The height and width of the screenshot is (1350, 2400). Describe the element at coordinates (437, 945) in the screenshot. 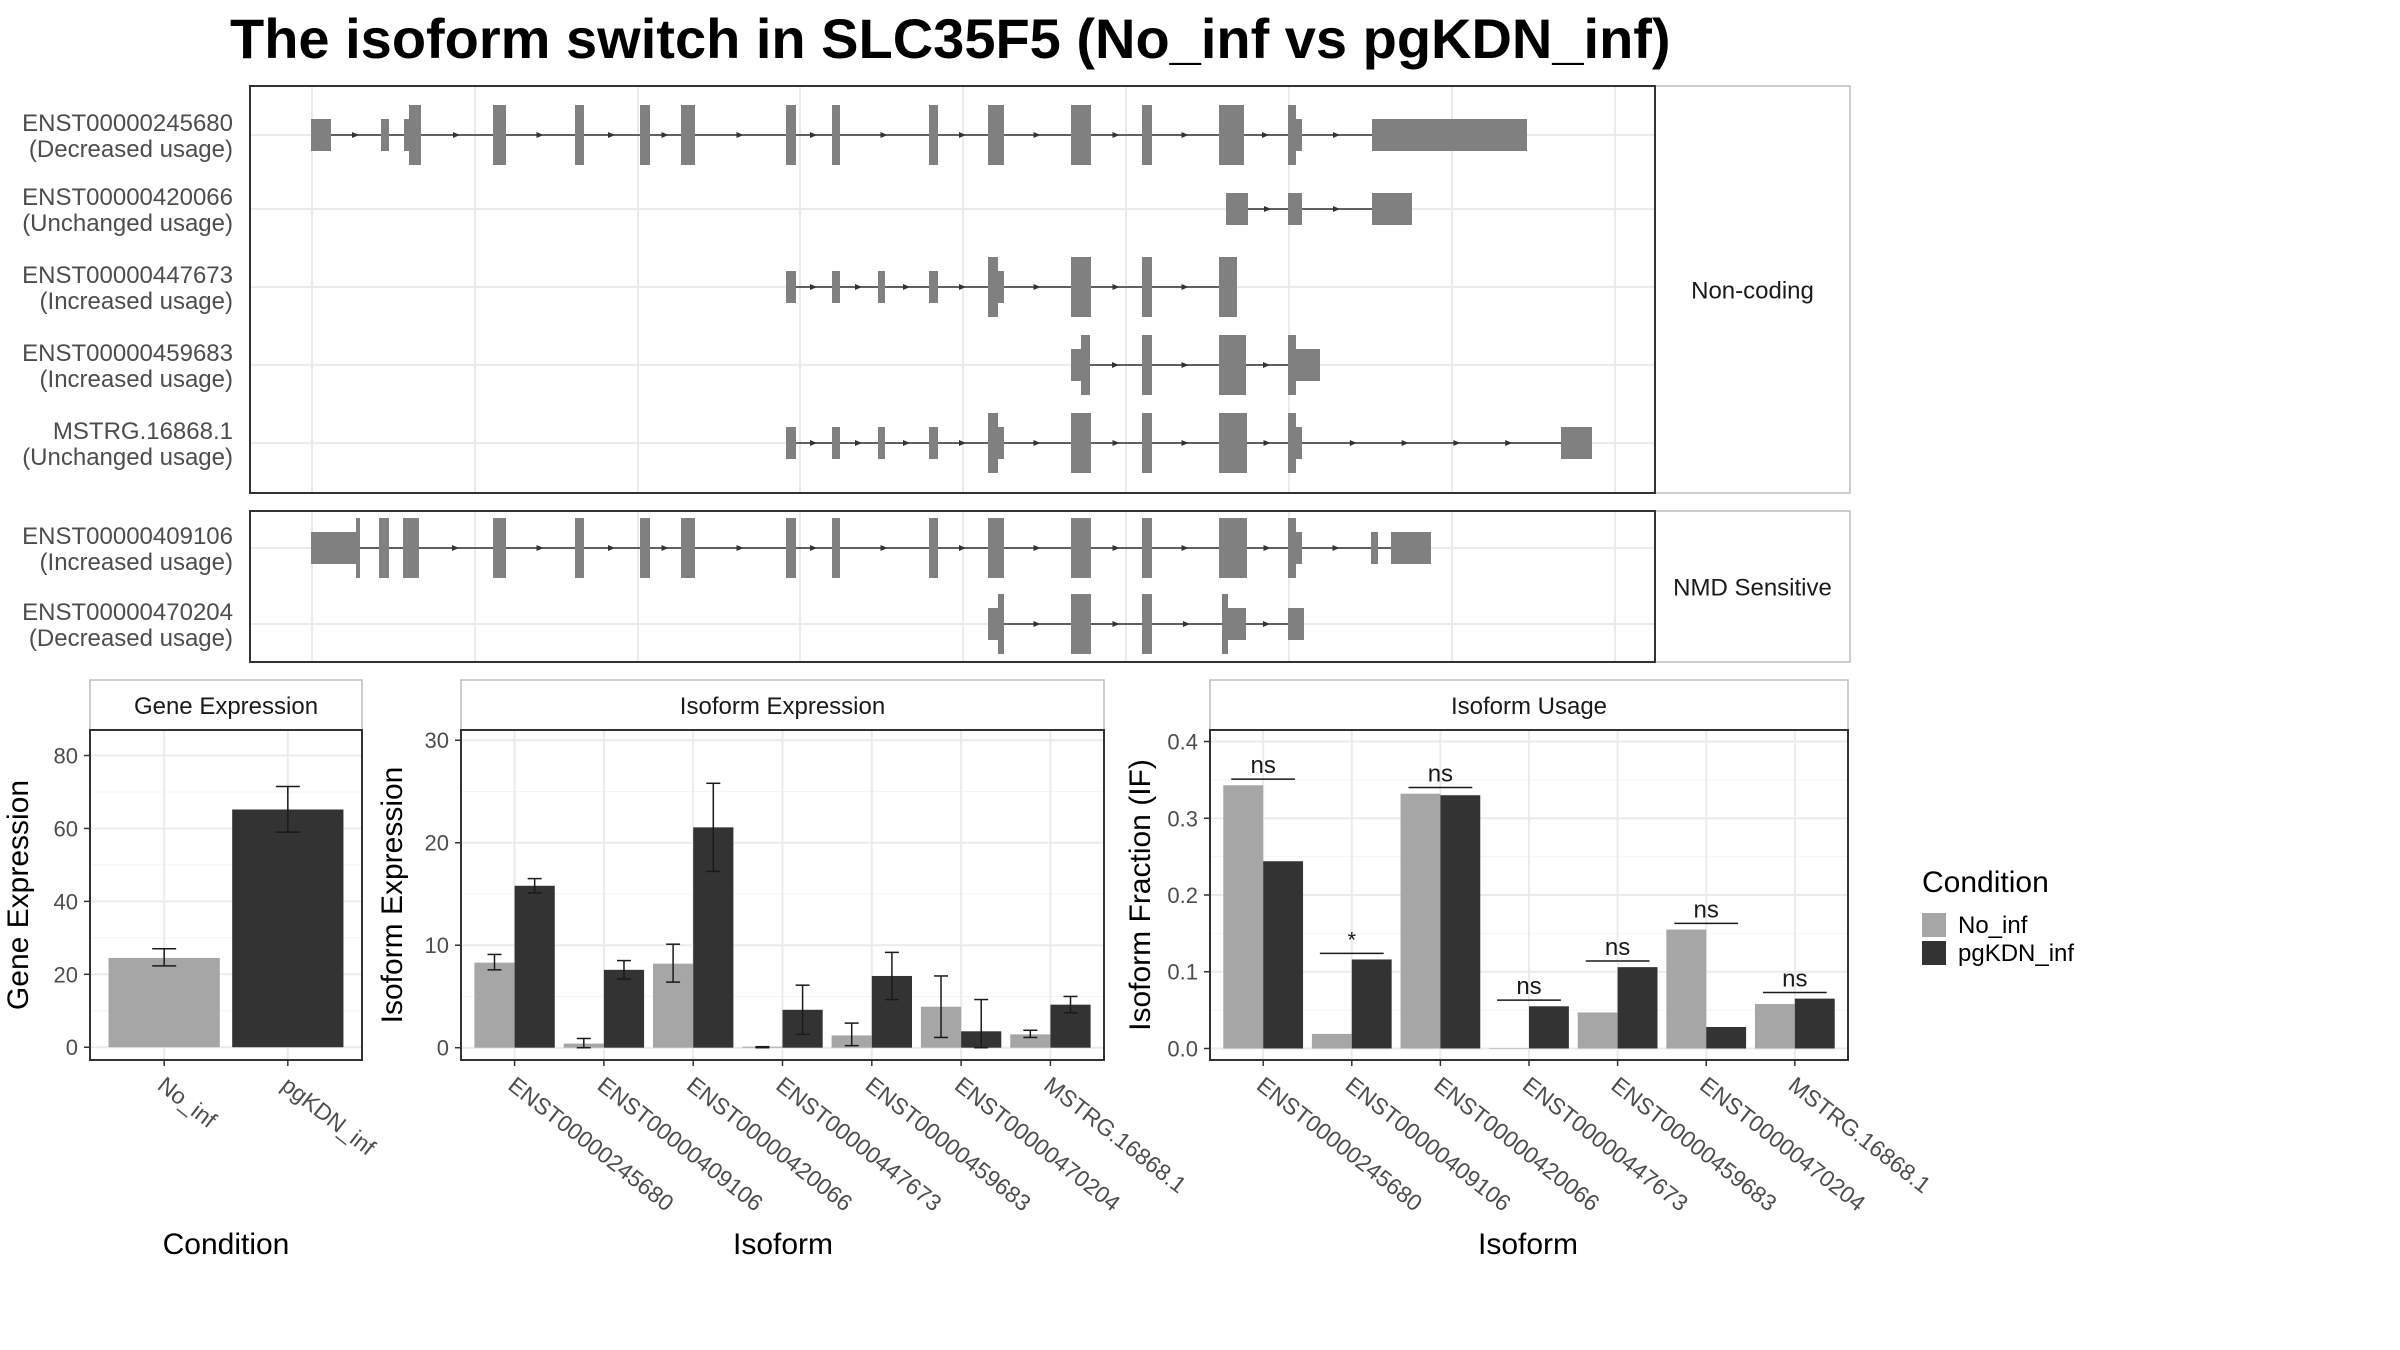

I see `y-tick-label: 10` at that location.